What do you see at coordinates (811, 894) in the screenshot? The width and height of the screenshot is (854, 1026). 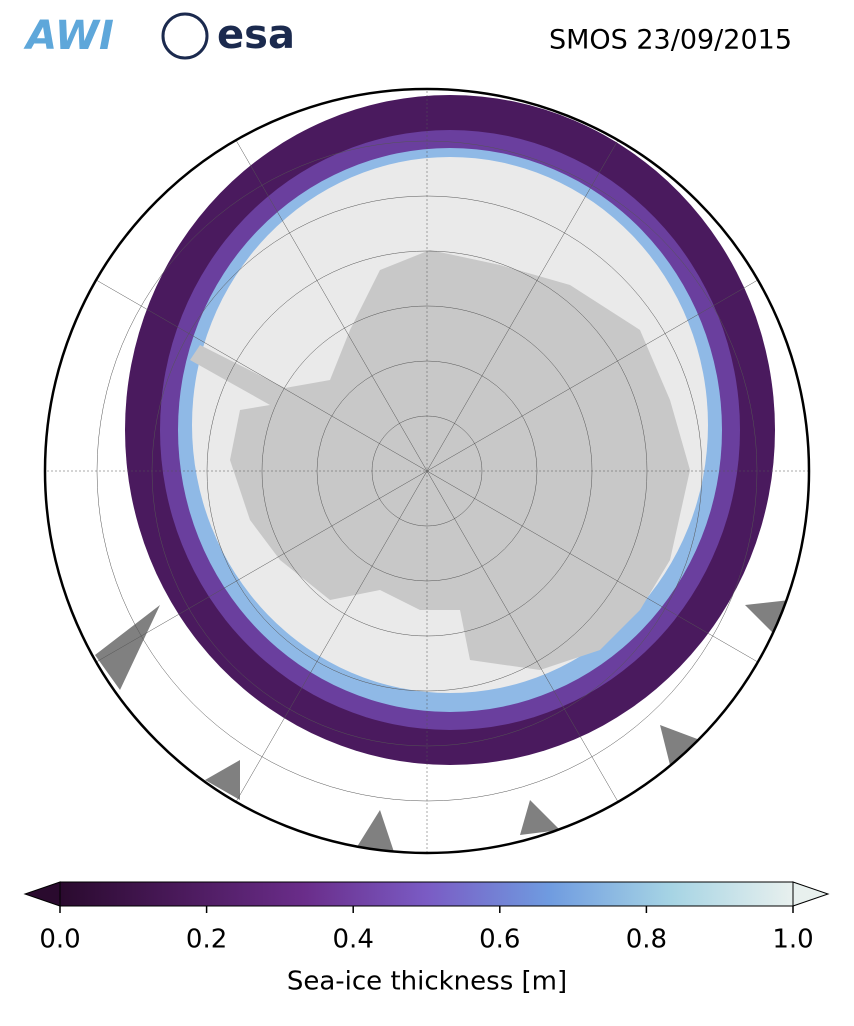 I see `colorbar-extend-high` at bounding box center [811, 894].